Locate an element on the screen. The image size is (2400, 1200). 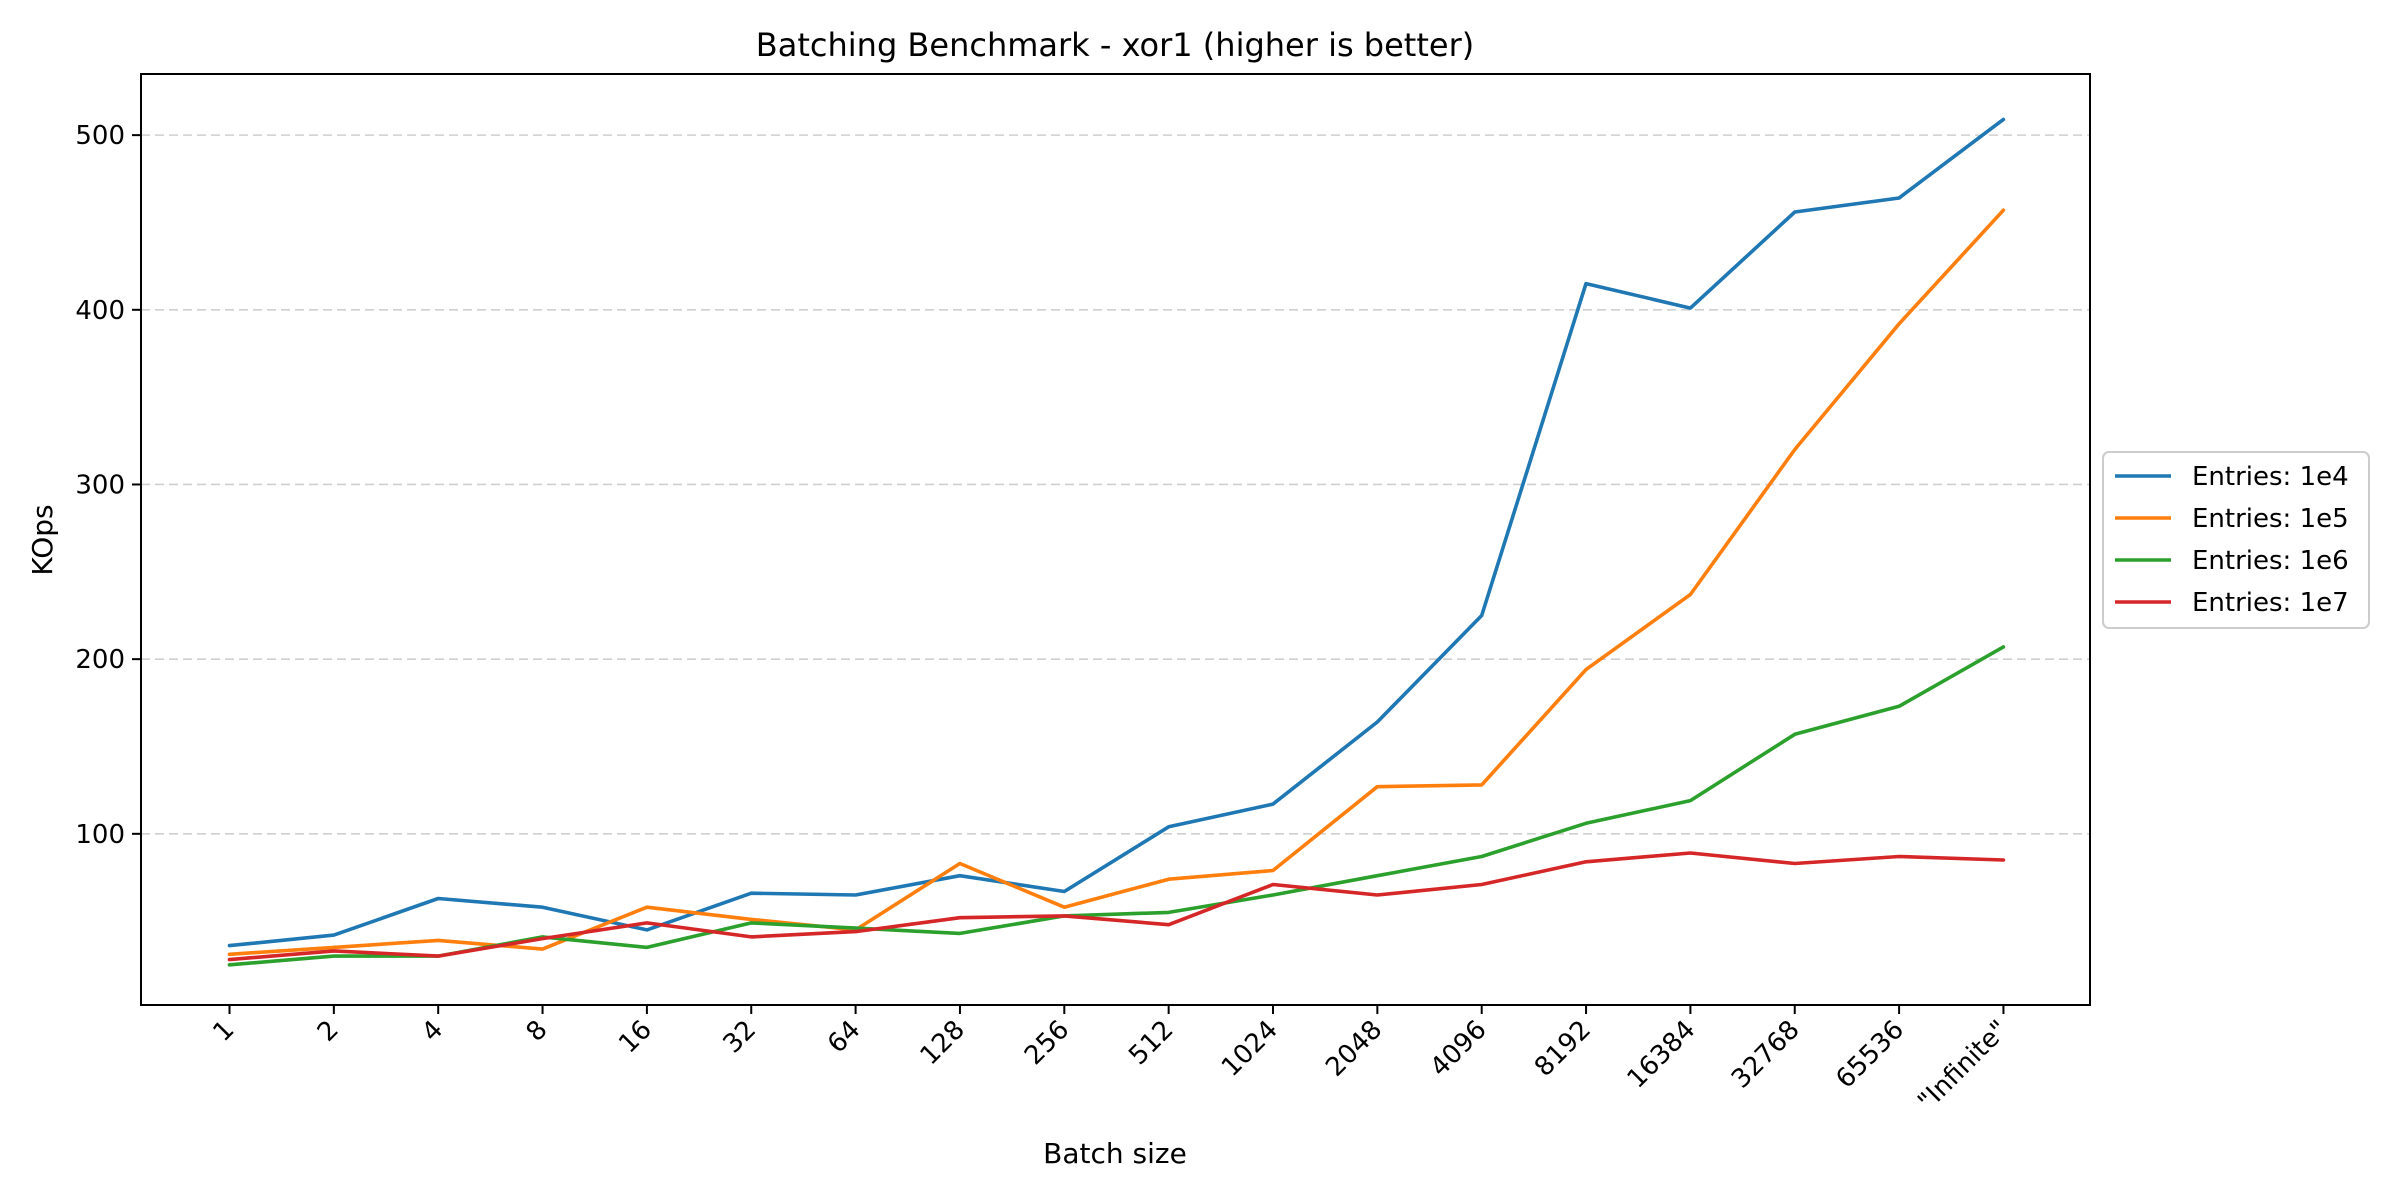
x-tick-label: 512 is located at coordinates (1151, 1043).